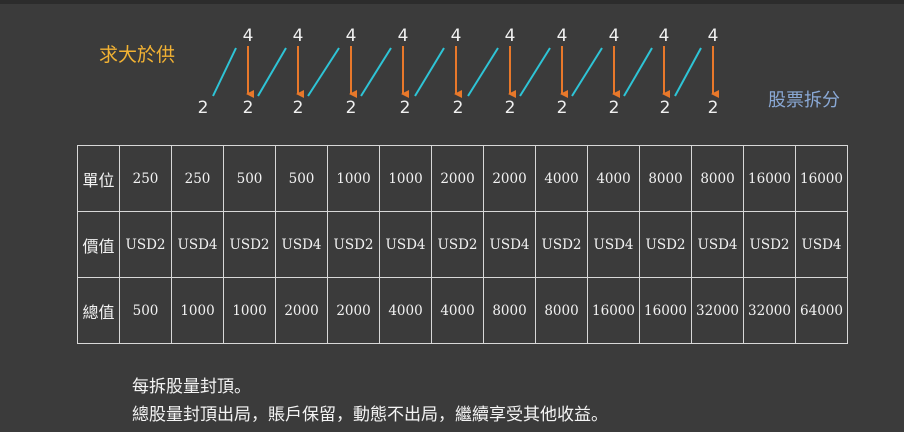  I want to click on top-number-1: 4, so click(248, 36).